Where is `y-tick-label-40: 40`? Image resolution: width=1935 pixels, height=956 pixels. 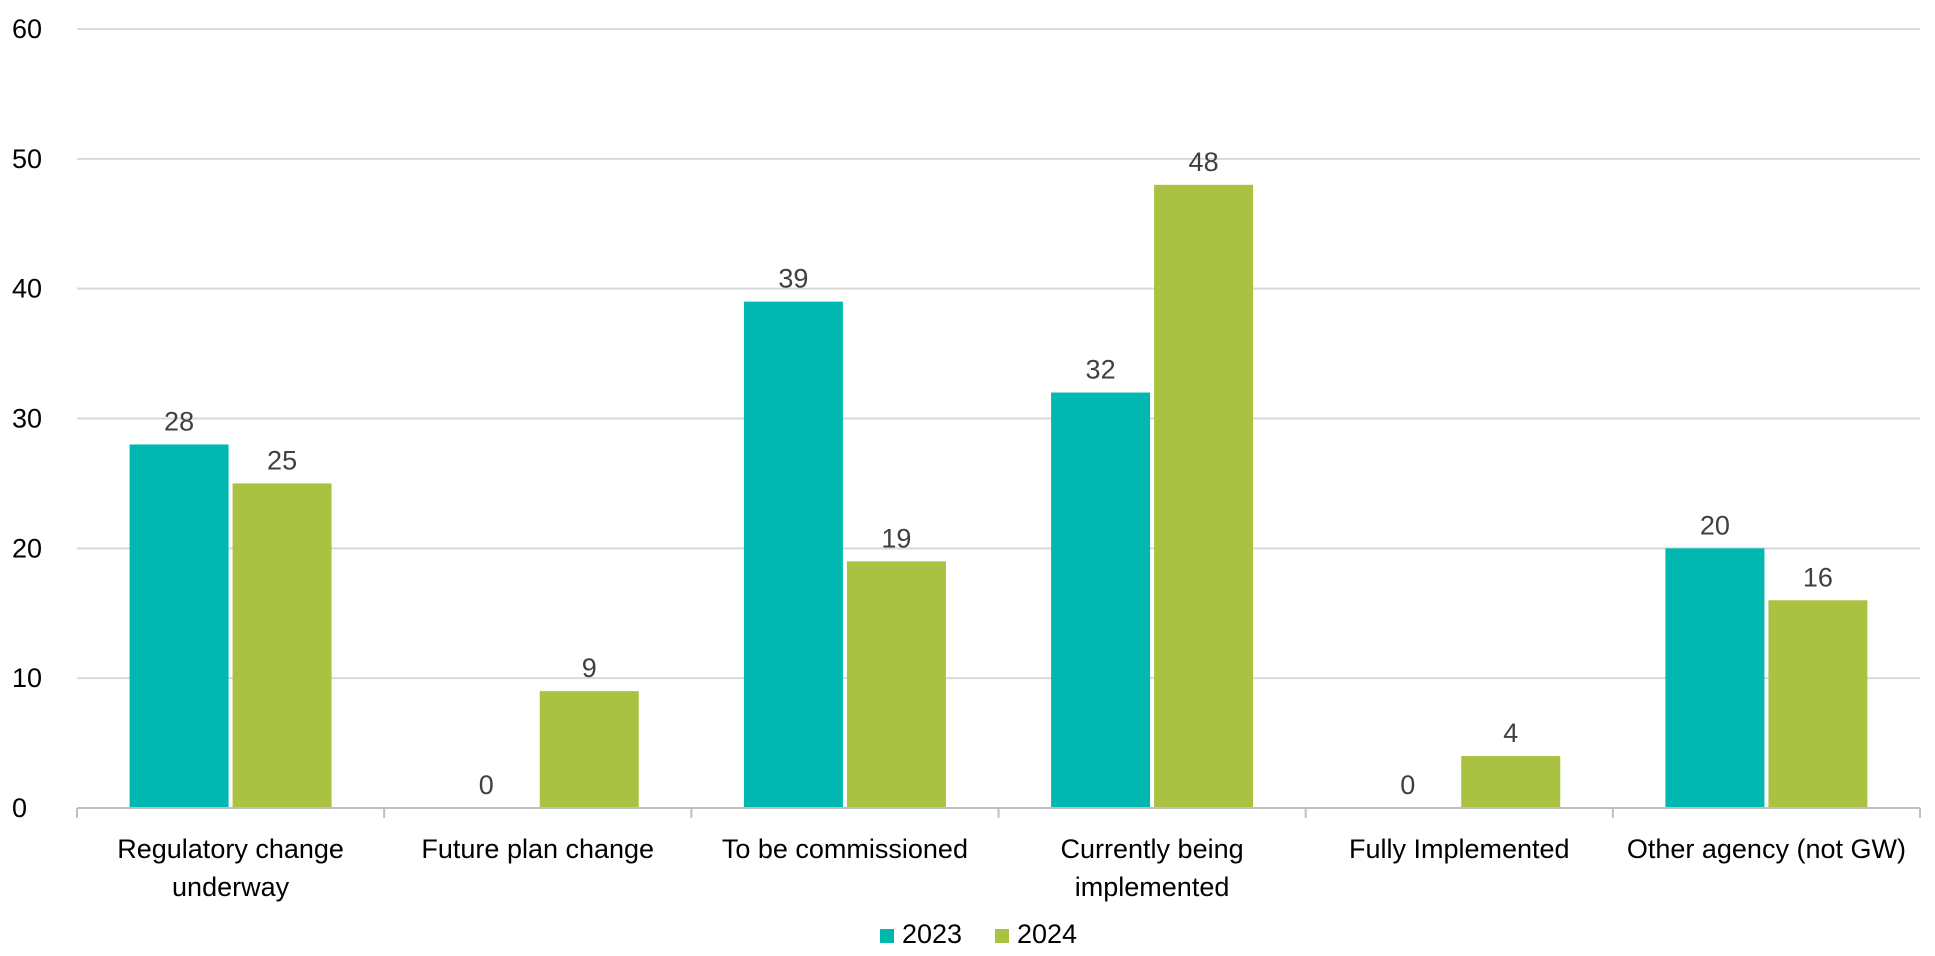 y-tick-label-40: 40 is located at coordinates (27, 289).